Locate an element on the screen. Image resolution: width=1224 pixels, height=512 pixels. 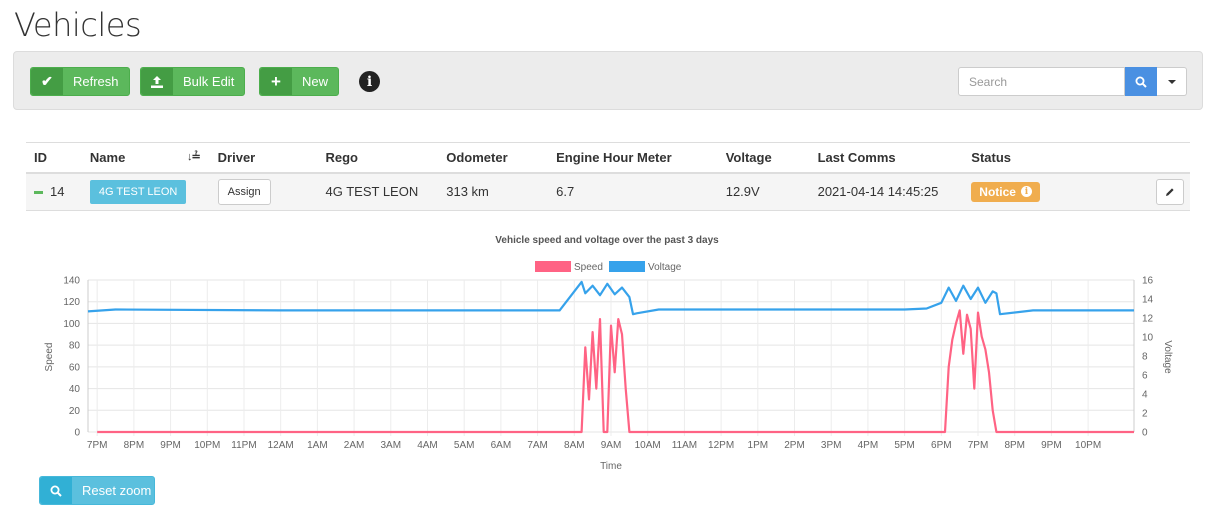
upload-icon is located at coordinates (157, 81).